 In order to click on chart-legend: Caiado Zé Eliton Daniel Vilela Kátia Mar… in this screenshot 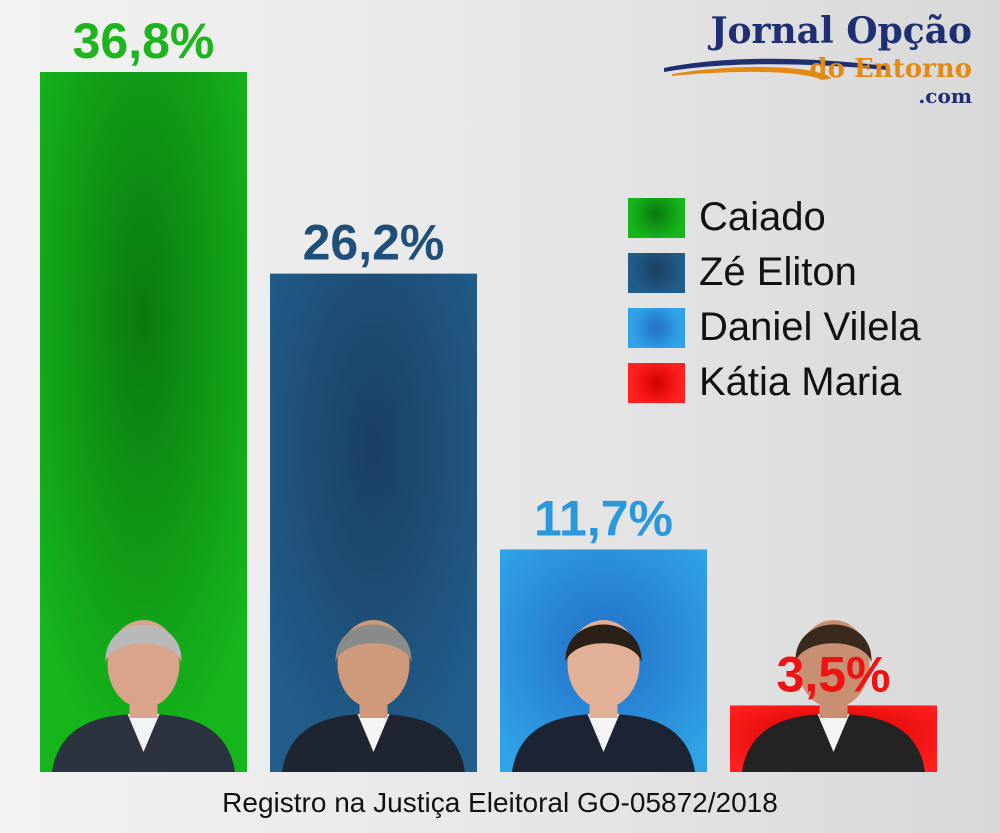, I will do `click(798, 300)`.